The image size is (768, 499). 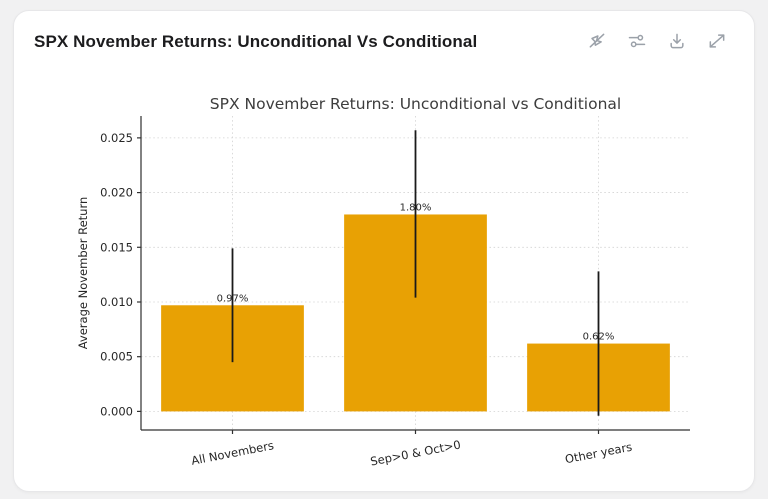 I want to click on x-tick-label-0: All Novembers, so click(x=232, y=453).